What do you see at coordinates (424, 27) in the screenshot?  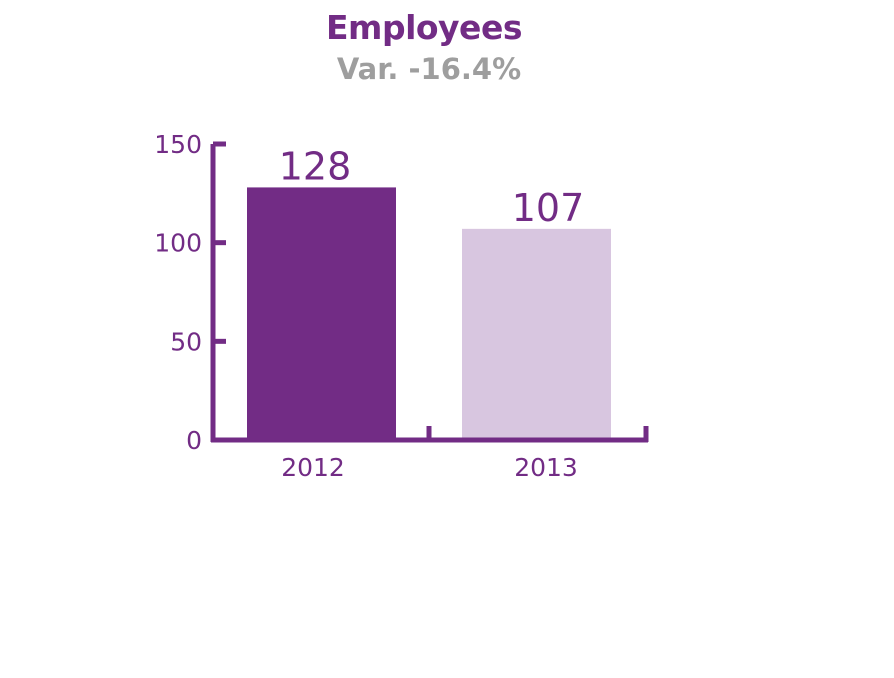 I see `chart-title: Employees` at bounding box center [424, 27].